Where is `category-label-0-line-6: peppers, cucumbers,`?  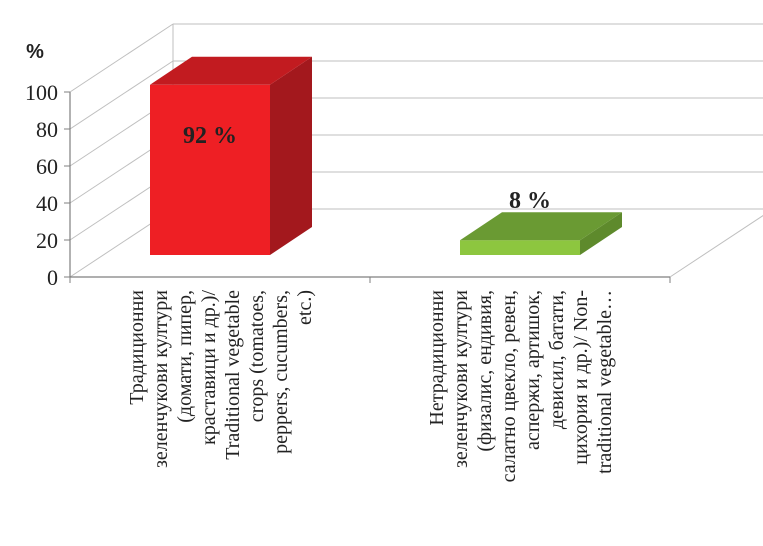
category-label-0-line-6: peppers, cucumbers, is located at coordinates (281, 372).